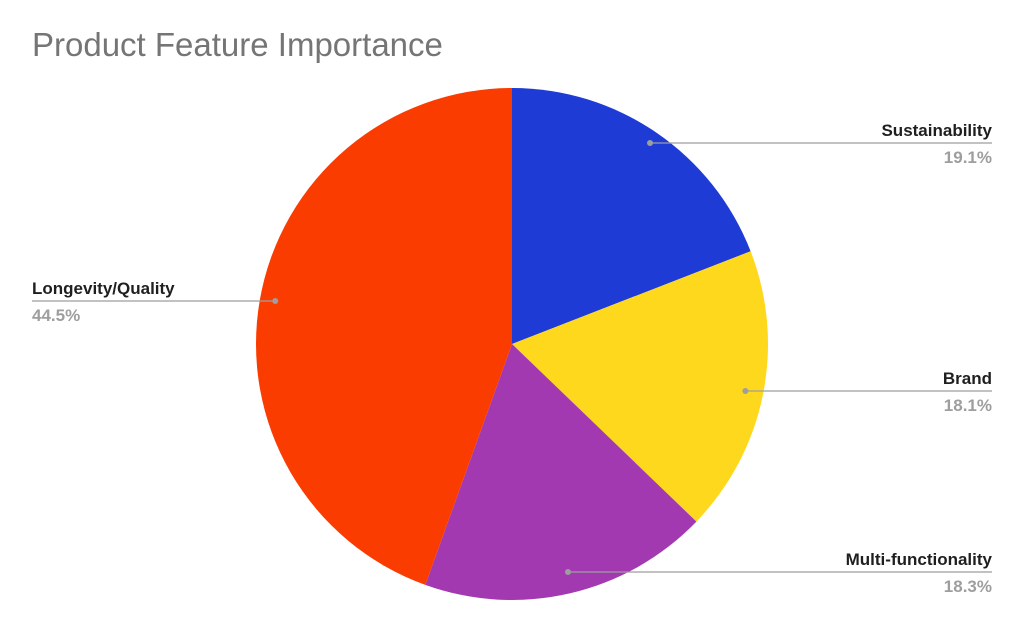  What do you see at coordinates (631, 216) in the screenshot?
I see `slice-sustainability` at bounding box center [631, 216].